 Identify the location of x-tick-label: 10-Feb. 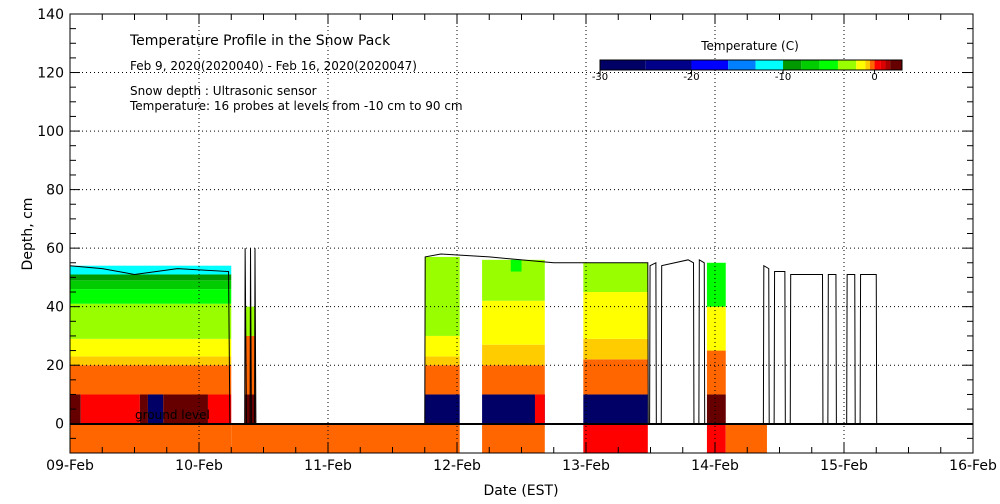
(199, 466).